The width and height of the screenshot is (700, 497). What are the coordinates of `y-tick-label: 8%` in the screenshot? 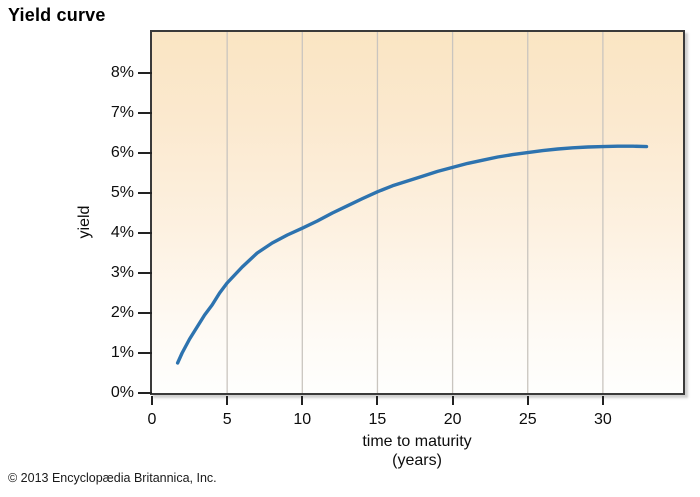 It's located at (122, 72).